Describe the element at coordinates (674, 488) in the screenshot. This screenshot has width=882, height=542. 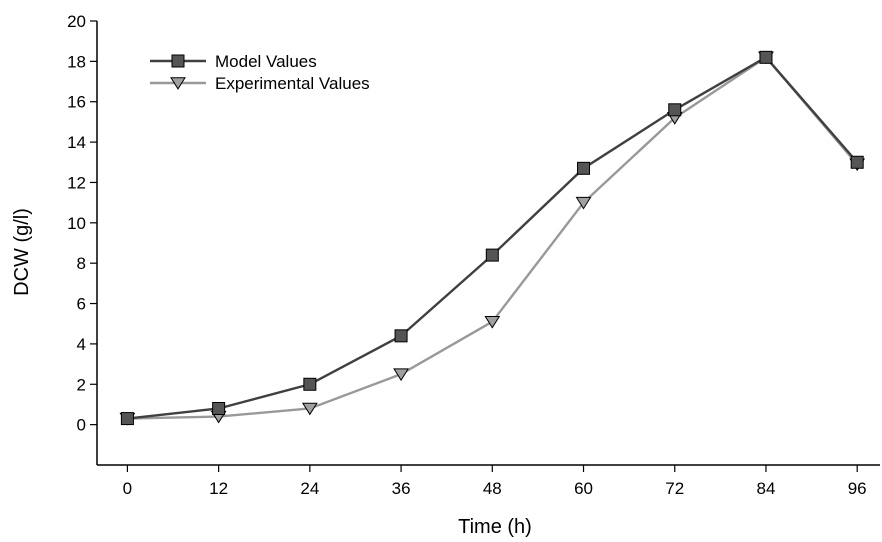
I see `x-tick-label: 72` at that location.